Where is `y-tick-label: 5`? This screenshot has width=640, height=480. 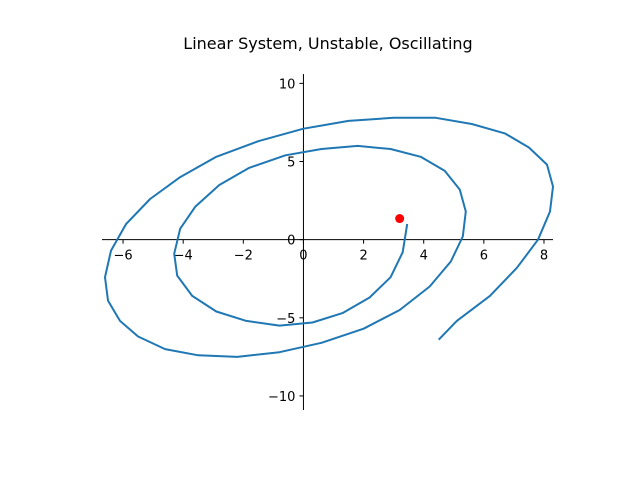
y-tick-label: 5 is located at coordinates (291, 163).